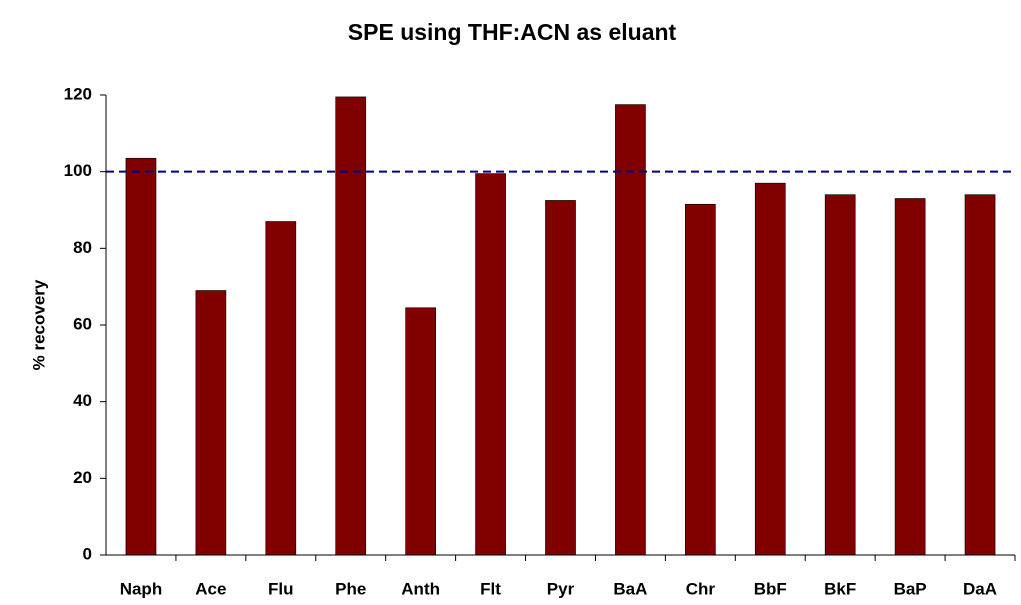 The image size is (1021, 605). What do you see at coordinates (82, 247) in the screenshot?
I see `y-tick-label: 80` at bounding box center [82, 247].